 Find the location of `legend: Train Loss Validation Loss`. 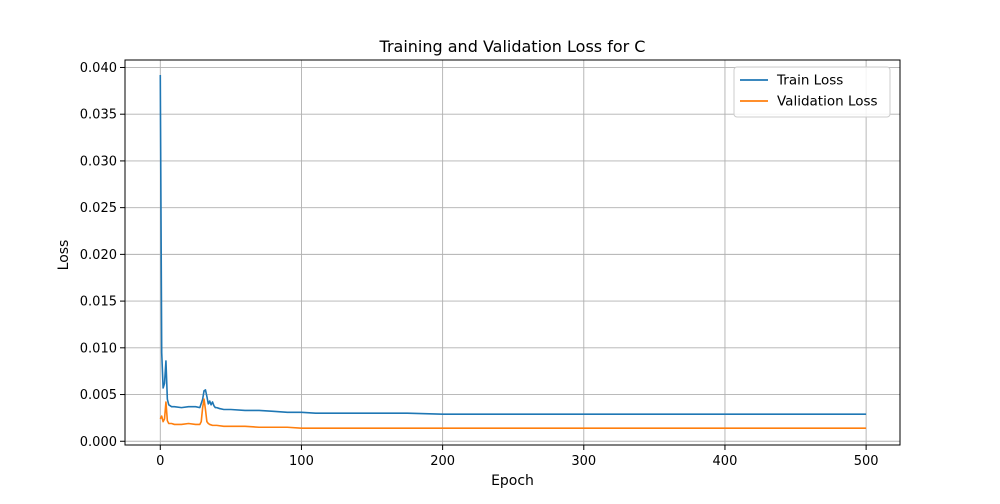

legend: Train Loss Validation Loss is located at coordinates (812, 92).